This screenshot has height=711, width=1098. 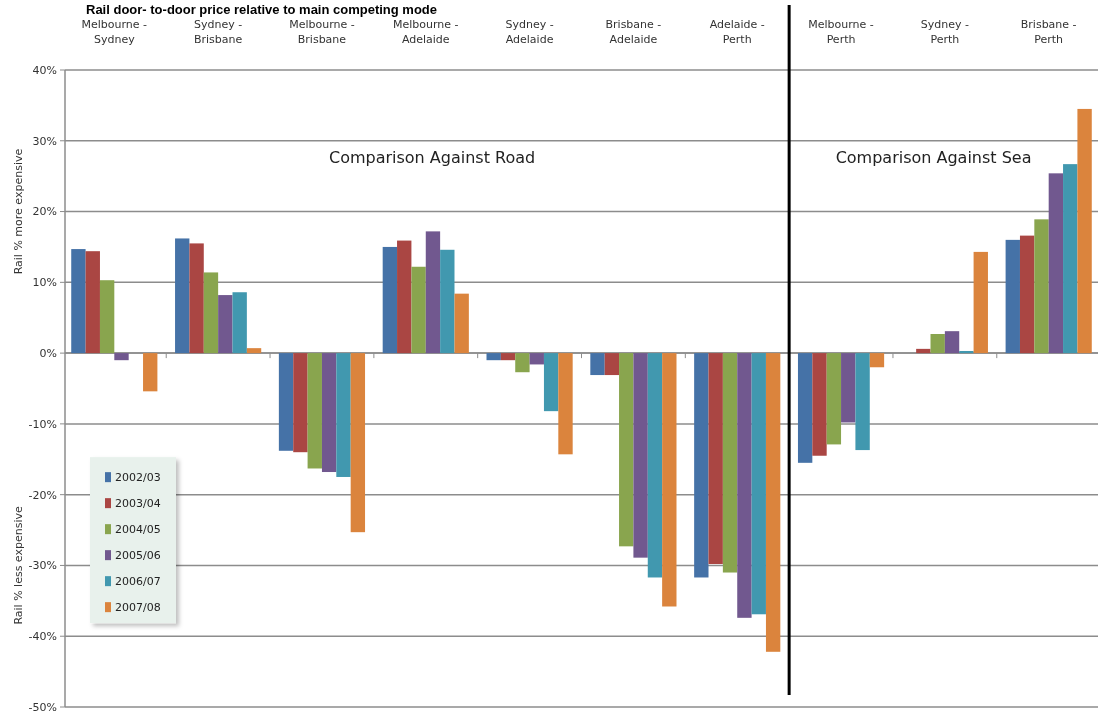 I want to click on x-tick-label: Melbourne - Sydney, so click(x=114, y=32).